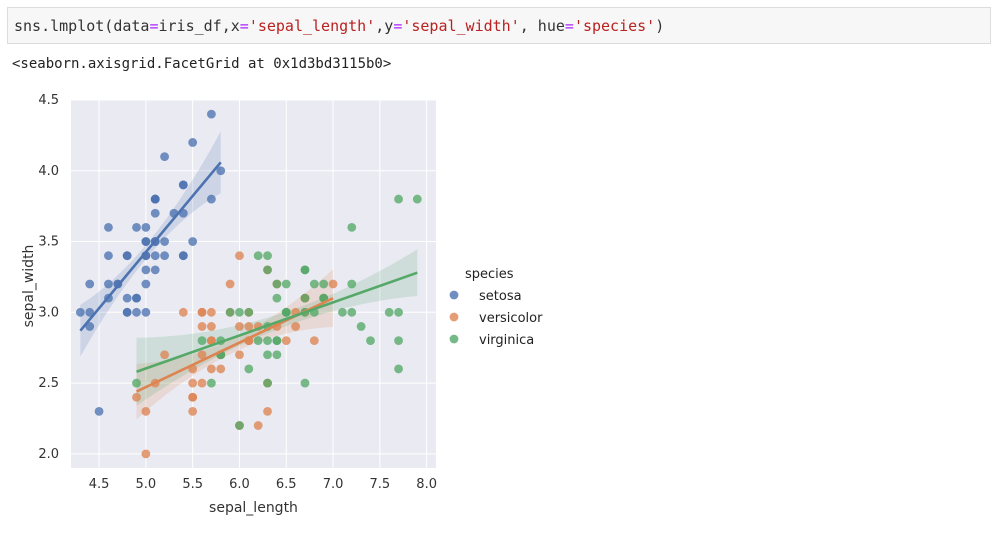 Image resolution: width=1001 pixels, height=535 pixels. I want to click on code-string: 'sepal_length', so click(312, 26).